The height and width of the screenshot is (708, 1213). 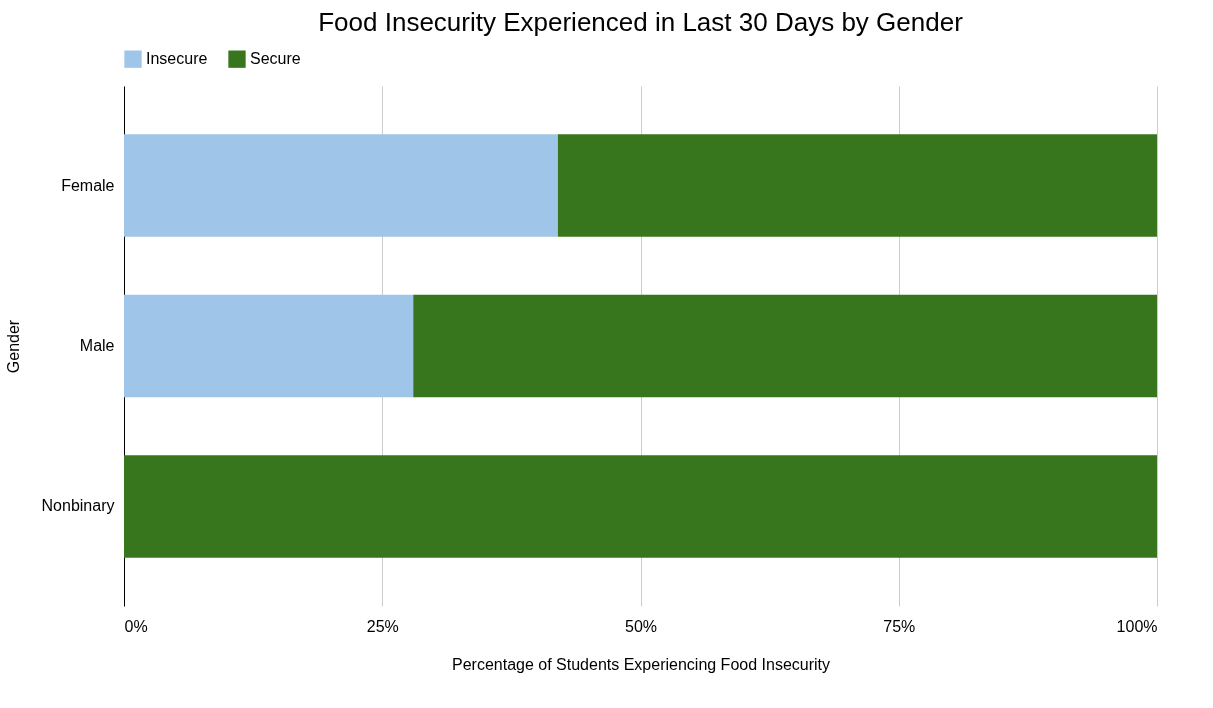 What do you see at coordinates (136, 626) in the screenshot?
I see `x-tick-label: 0%` at bounding box center [136, 626].